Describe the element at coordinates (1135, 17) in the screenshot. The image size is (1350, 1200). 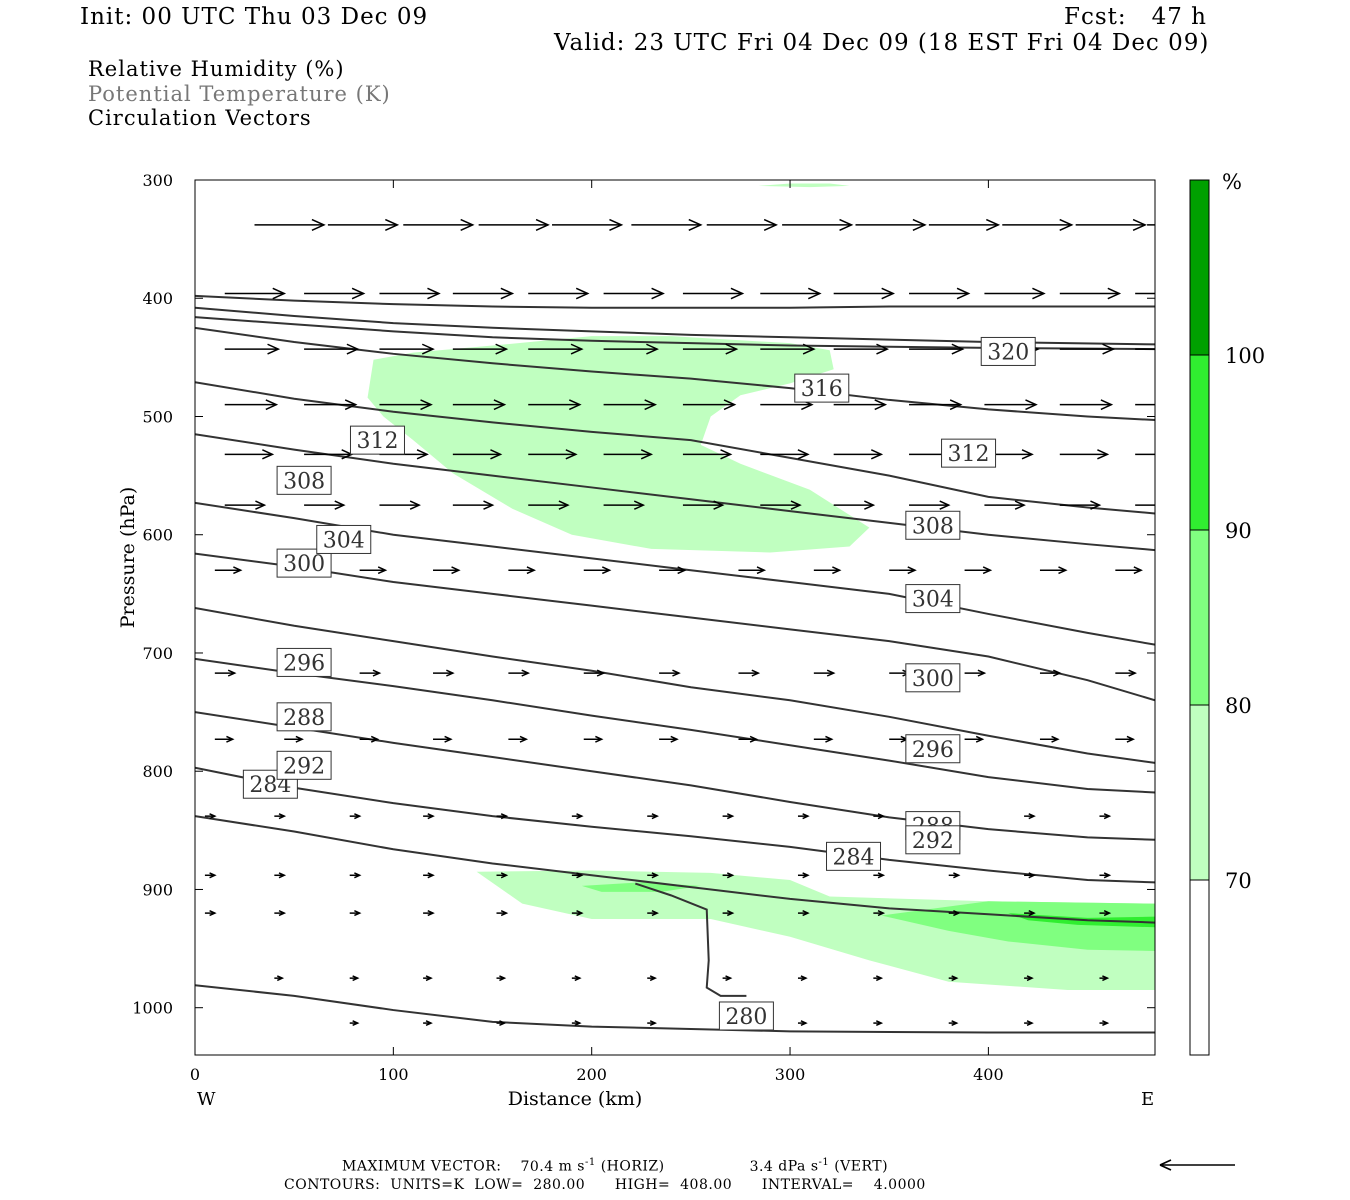
I see `forecast-hour: Fcst: 47 h` at that location.